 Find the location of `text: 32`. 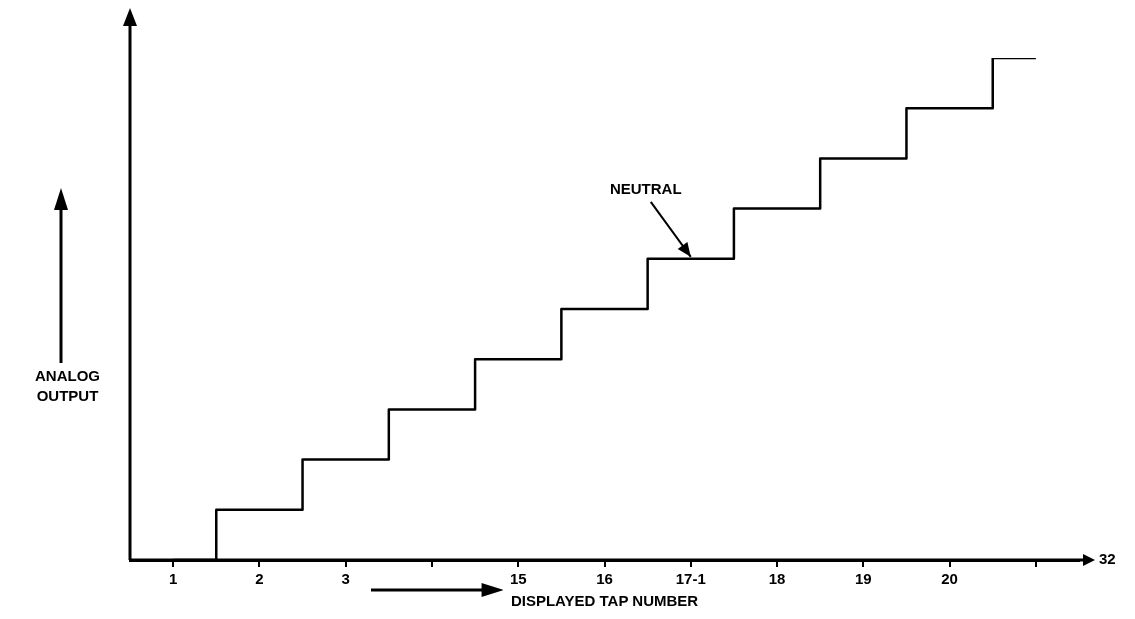

text: 32 is located at coordinates (1107, 559).